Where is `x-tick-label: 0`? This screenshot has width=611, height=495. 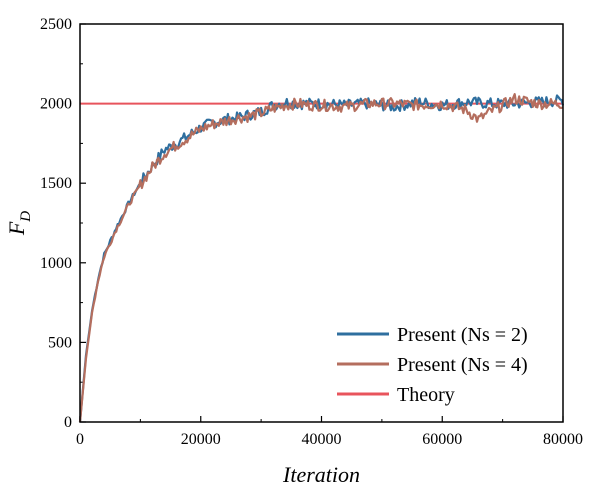
x-tick-label: 0 is located at coordinates (80, 439).